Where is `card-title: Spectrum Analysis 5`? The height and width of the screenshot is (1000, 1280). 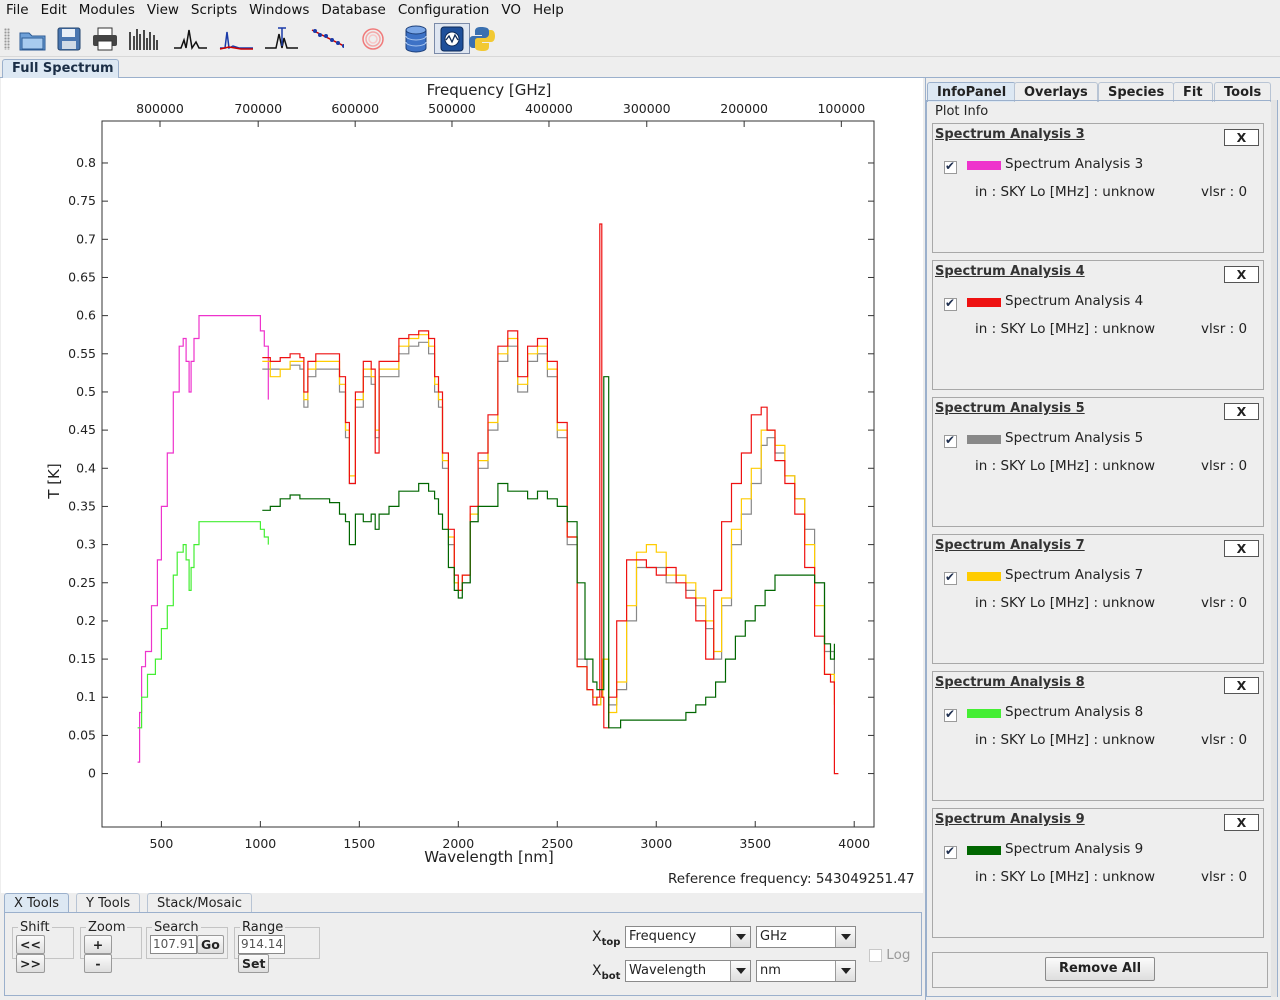
card-title: Spectrum Analysis 5 is located at coordinates (1010, 408).